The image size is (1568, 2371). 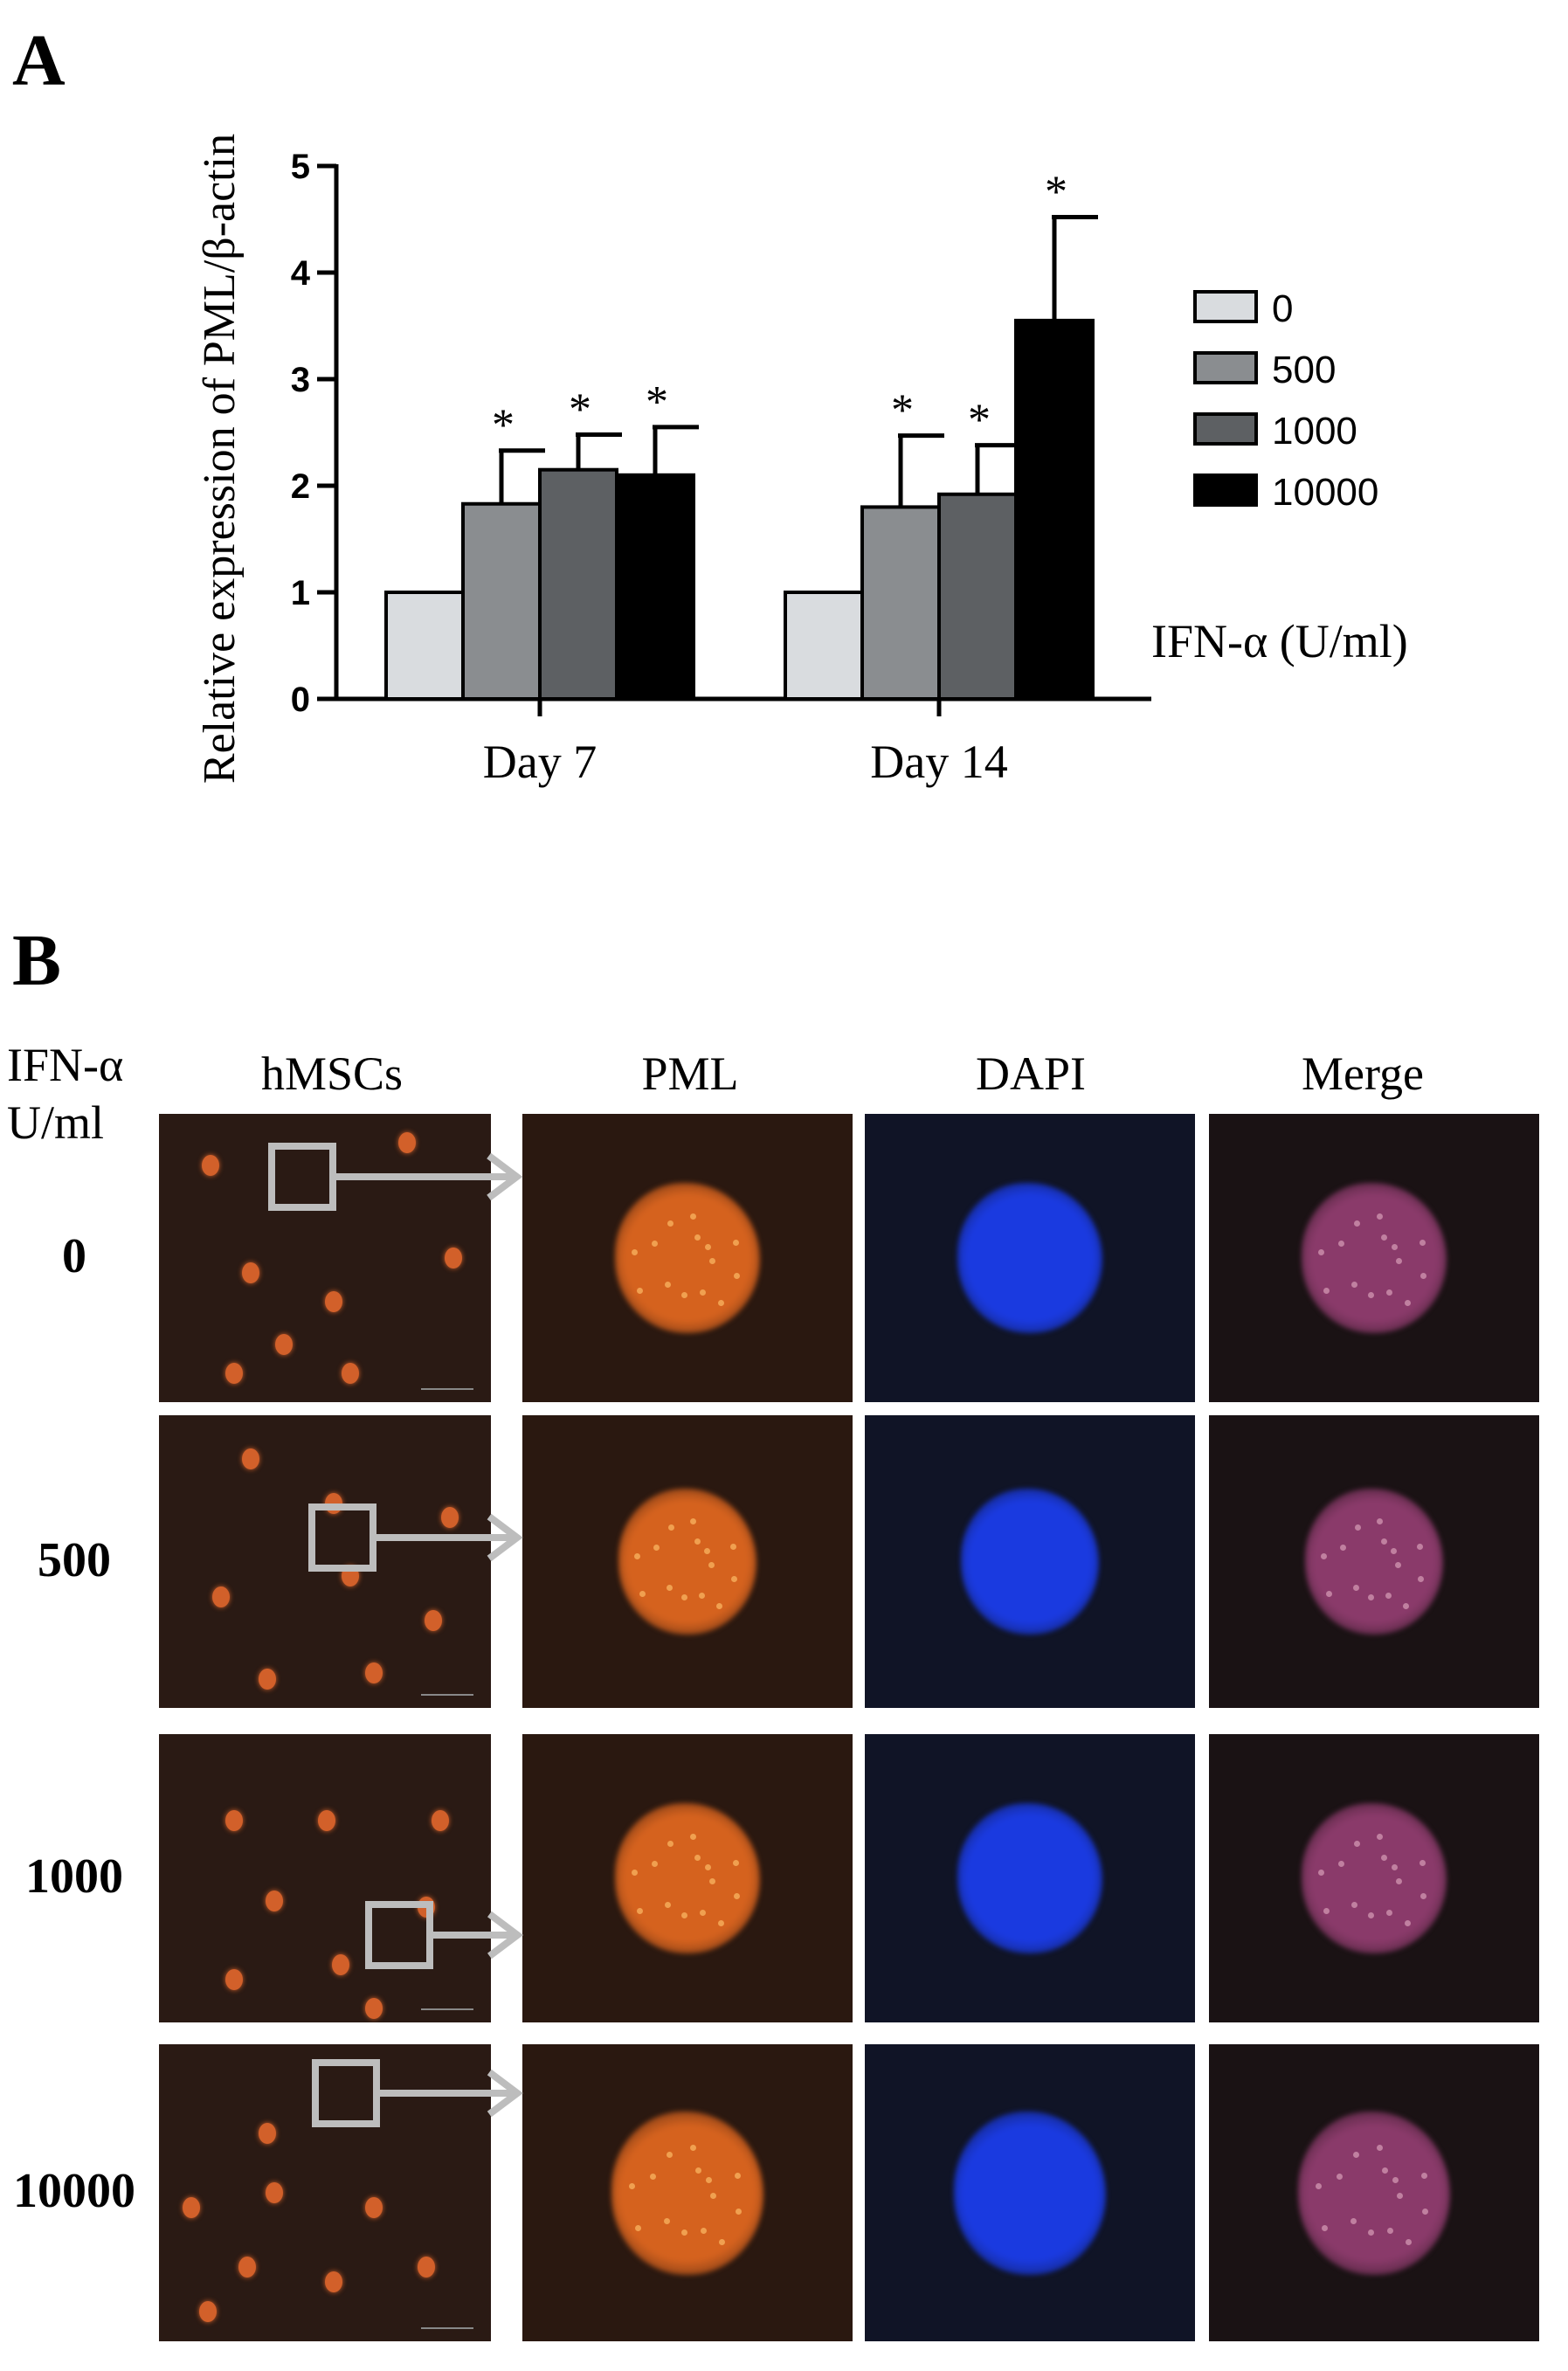 I want to click on column-header-hmscs: hMSCs, so click(x=332, y=1073).